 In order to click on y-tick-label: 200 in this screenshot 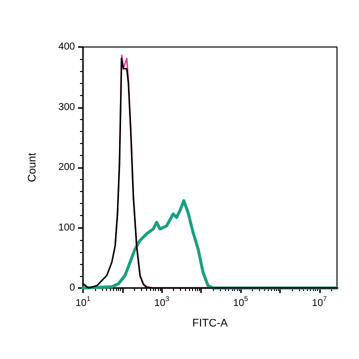, I will do `click(67, 167)`.